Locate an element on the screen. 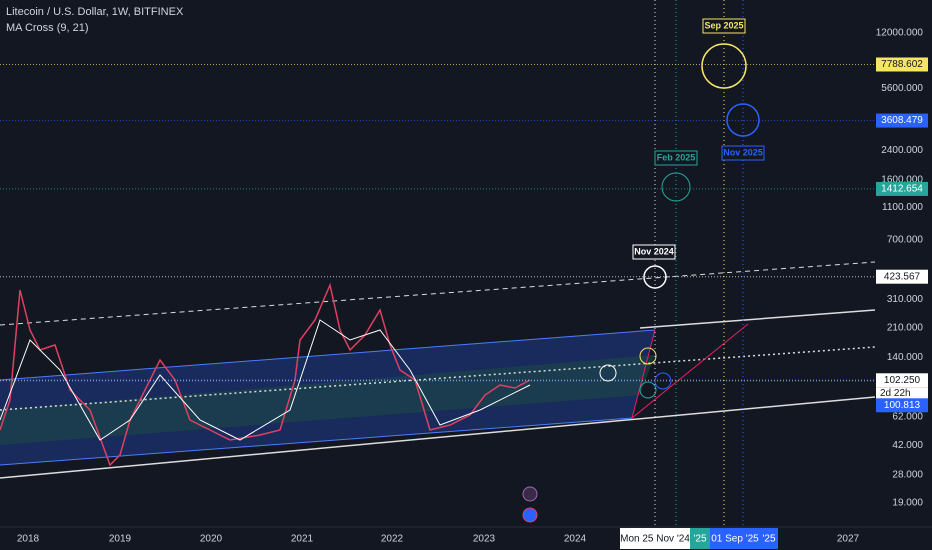  time-label: 2022 is located at coordinates (392, 539).